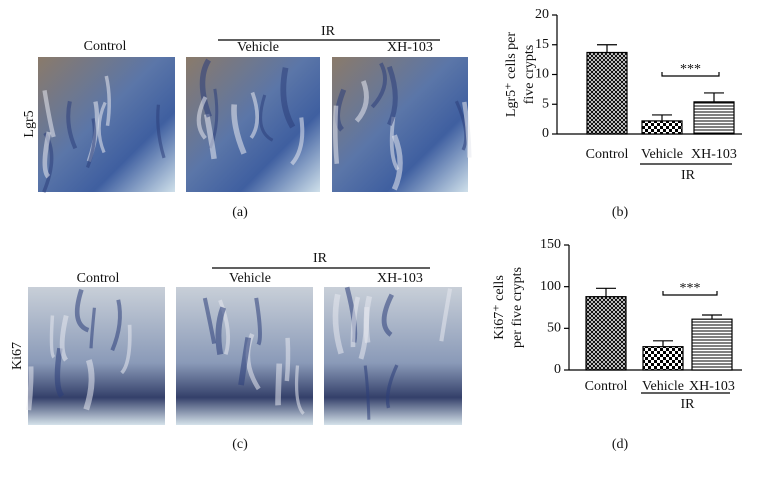 Image resolution: width=768 pixels, height=480 pixels. I want to click on row-label: Ki67, so click(17, 356).